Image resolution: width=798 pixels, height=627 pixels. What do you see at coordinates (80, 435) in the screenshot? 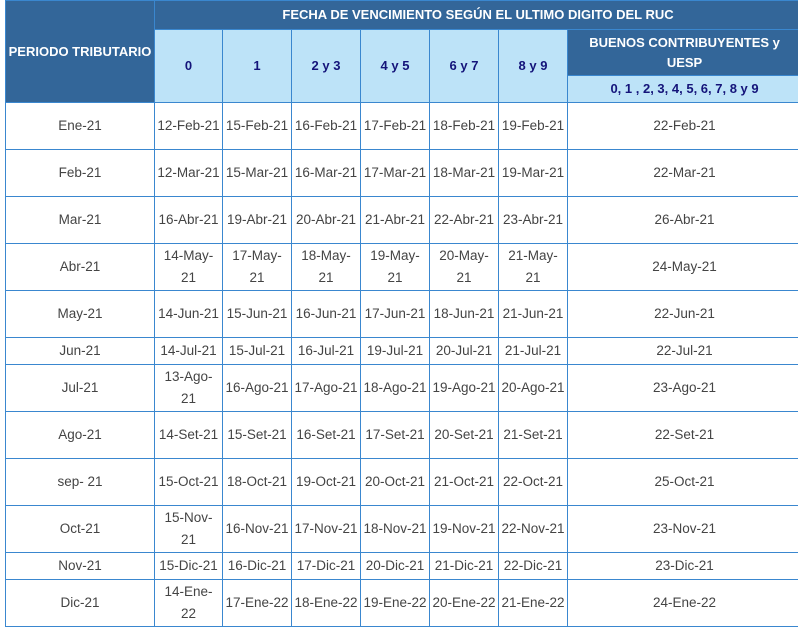
I see `period-cell: Ago-21` at bounding box center [80, 435].